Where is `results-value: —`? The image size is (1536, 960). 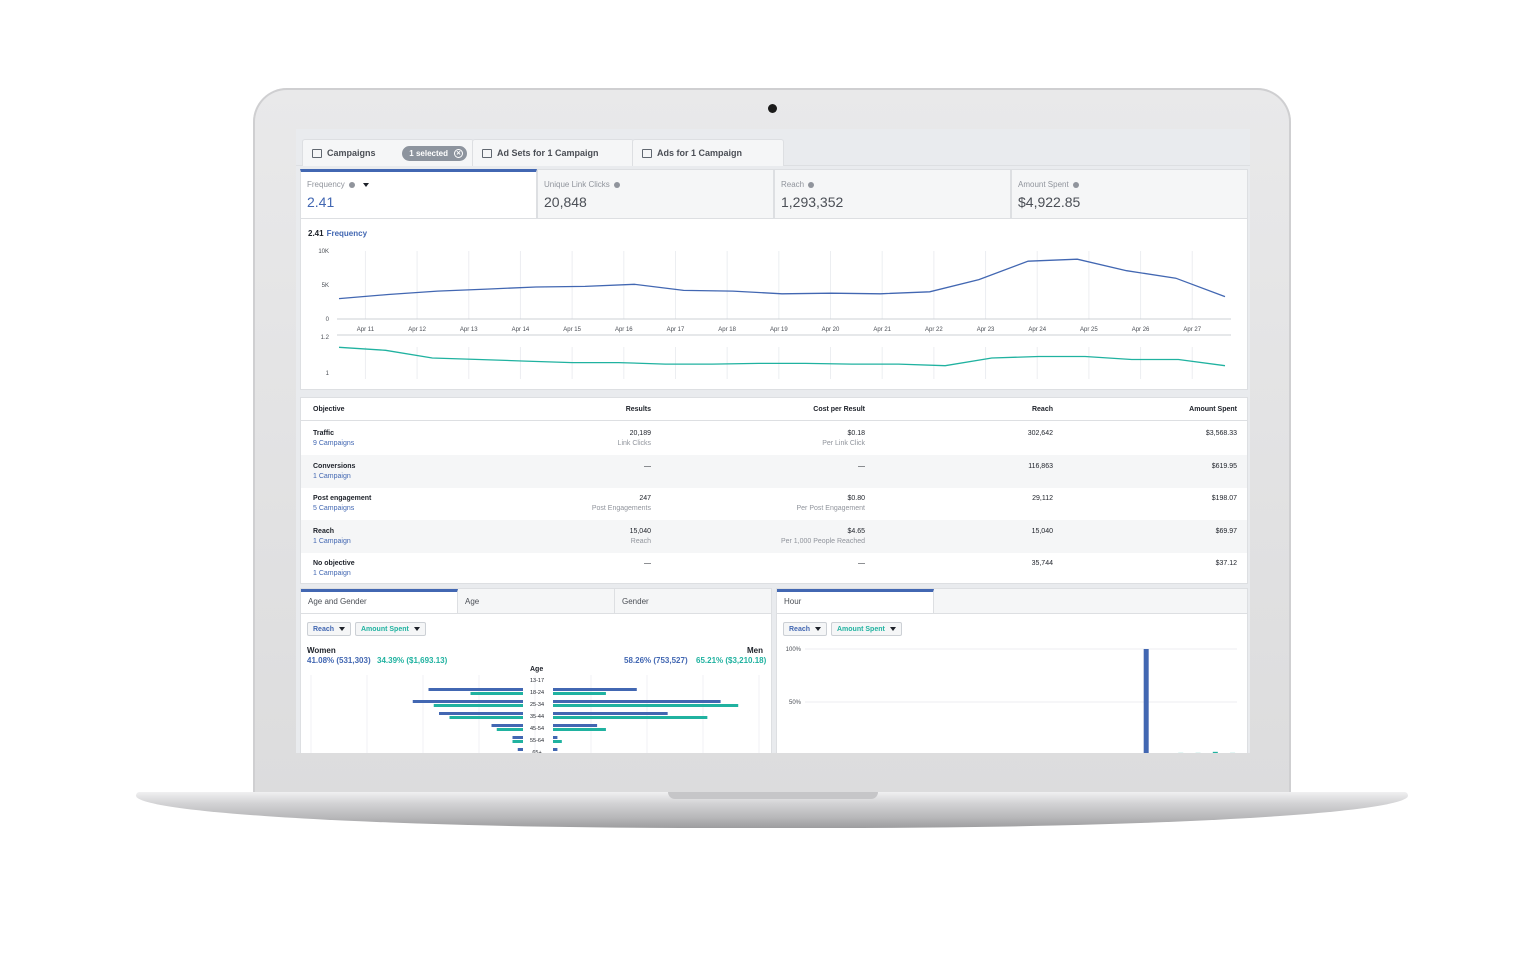 results-value: — is located at coordinates (647, 466).